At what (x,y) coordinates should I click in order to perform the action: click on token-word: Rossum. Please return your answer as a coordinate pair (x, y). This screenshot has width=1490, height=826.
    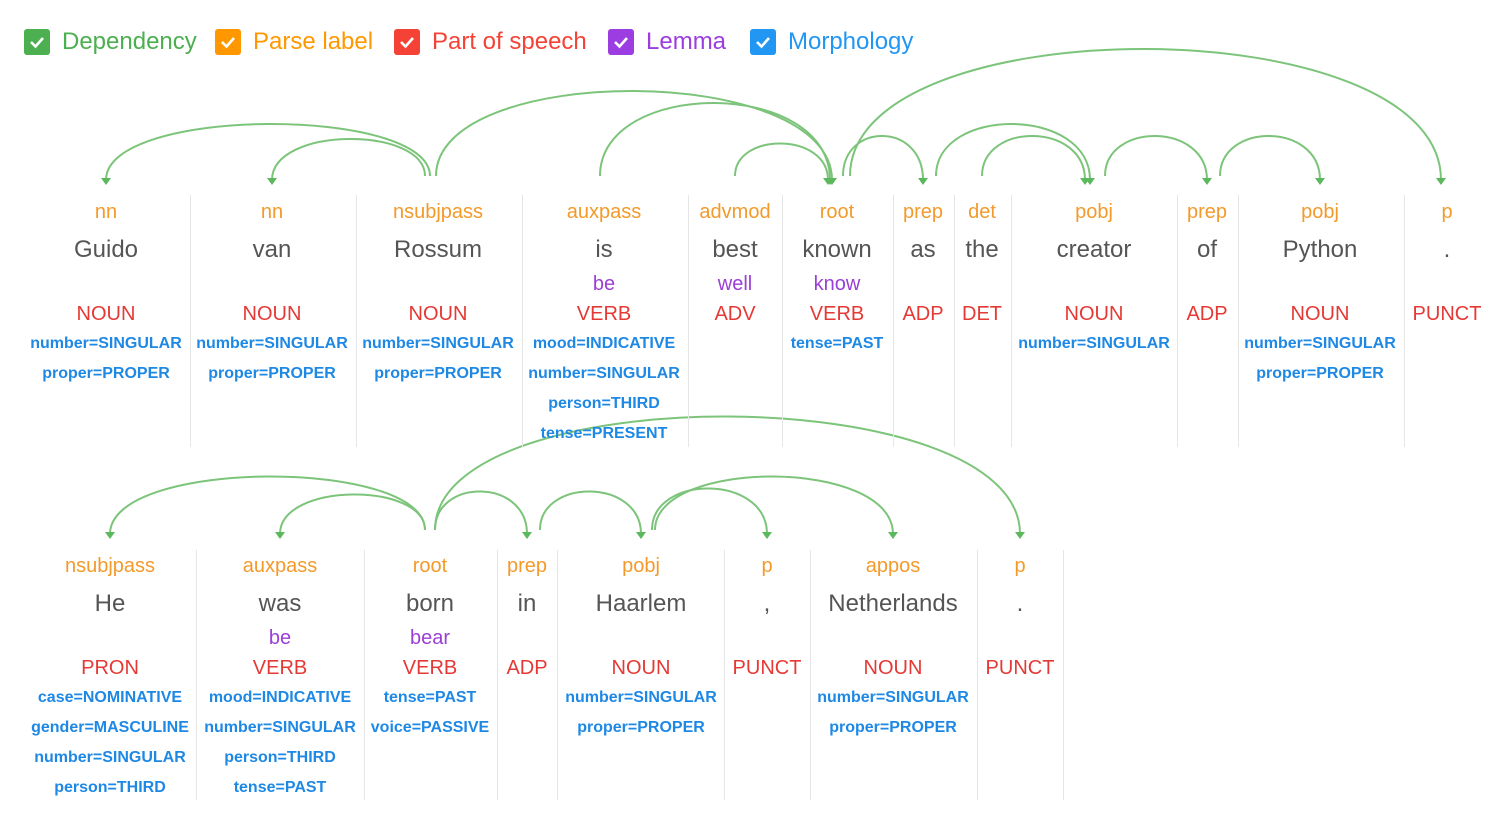
    Looking at the image, I should click on (438, 249).